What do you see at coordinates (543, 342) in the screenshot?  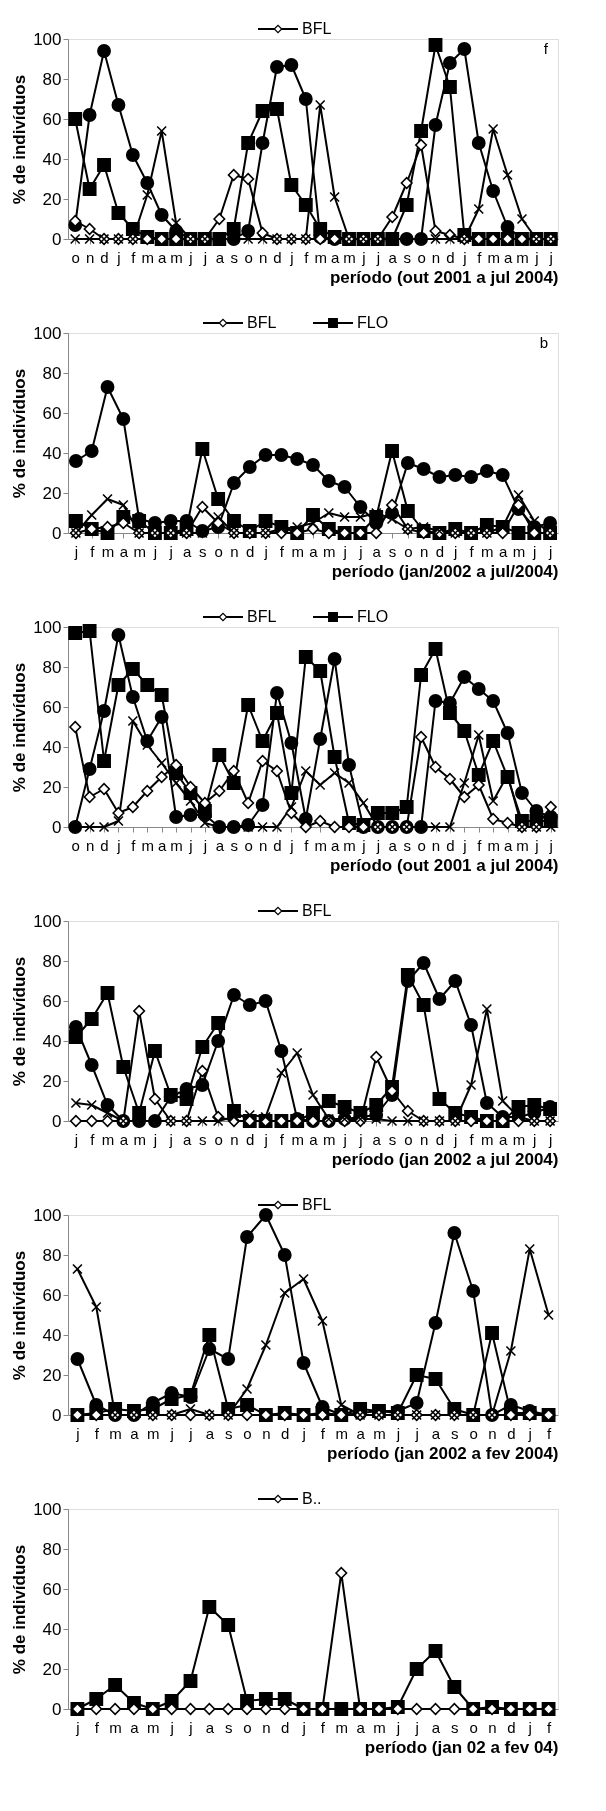 I see `annotation: b` at bounding box center [543, 342].